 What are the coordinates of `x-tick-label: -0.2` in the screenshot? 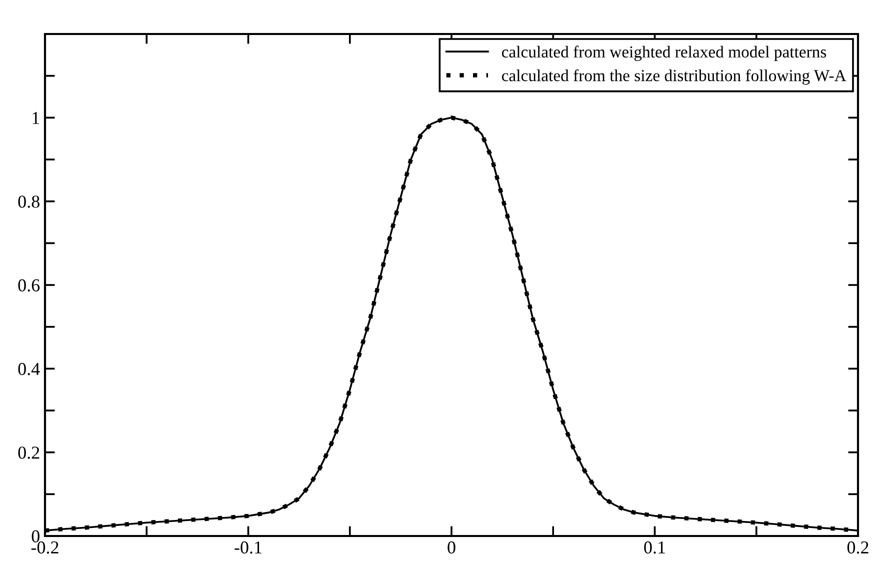 It's located at (44, 547).